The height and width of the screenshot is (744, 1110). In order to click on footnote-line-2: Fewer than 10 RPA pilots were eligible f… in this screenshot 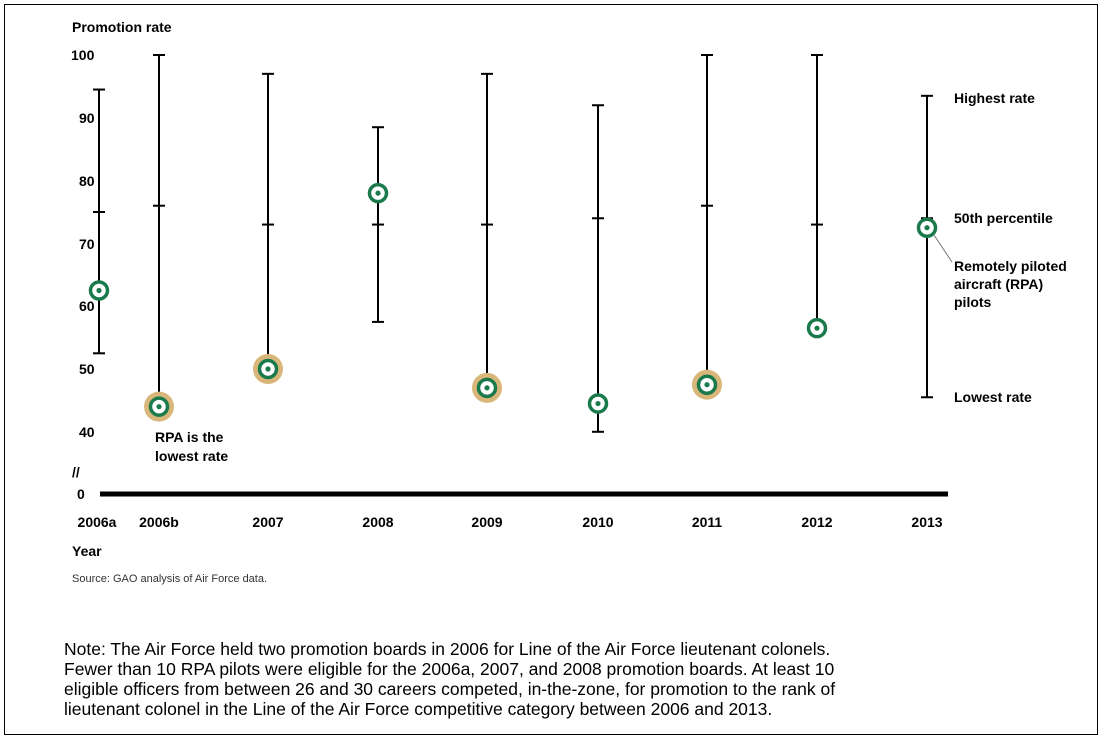, I will do `click(449, 669)`.